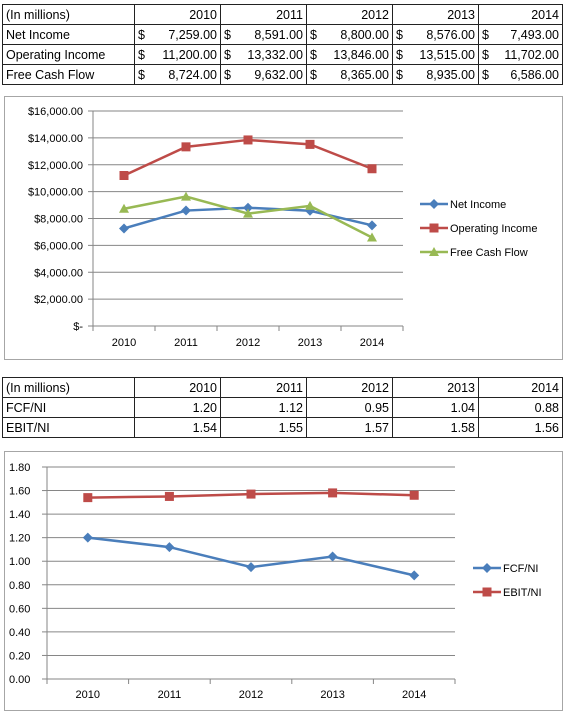 The width and height of the screenshot is (565, 713). What do you see at coordinates (349, 54) in the screenshot?
I see `table-cell: $13,846.00` at bounding box center [349, 54].